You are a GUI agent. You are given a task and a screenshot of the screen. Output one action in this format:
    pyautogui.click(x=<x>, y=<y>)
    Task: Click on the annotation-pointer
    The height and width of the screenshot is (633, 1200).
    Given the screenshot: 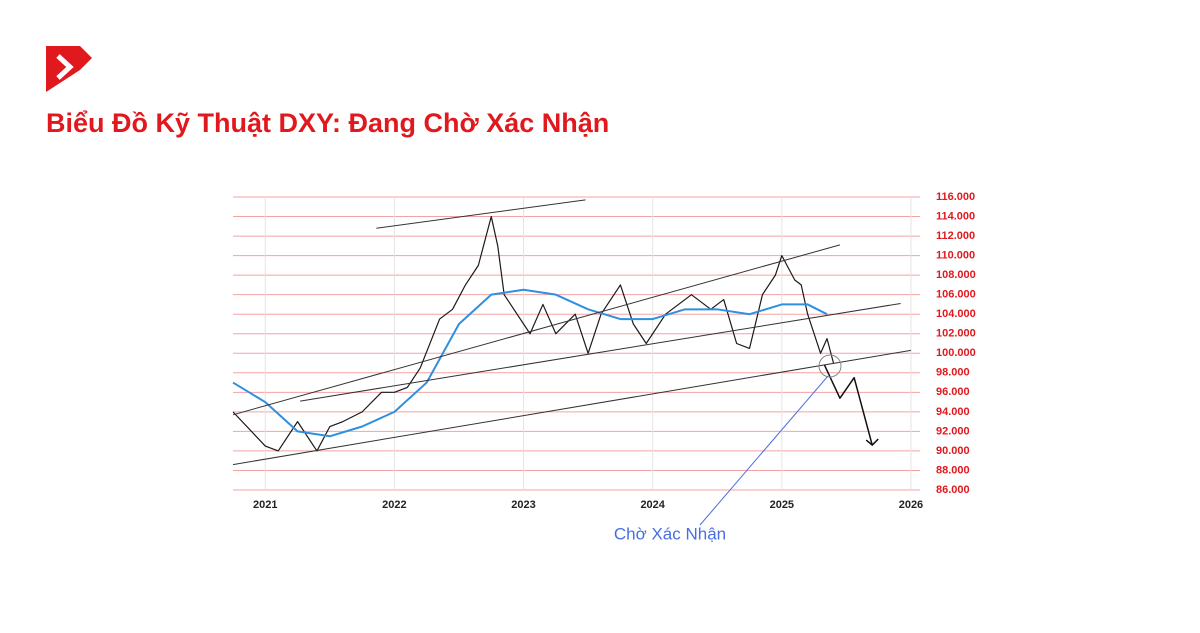 What is the action you would take?
    pyautogui.click(x=764, y=450)
    